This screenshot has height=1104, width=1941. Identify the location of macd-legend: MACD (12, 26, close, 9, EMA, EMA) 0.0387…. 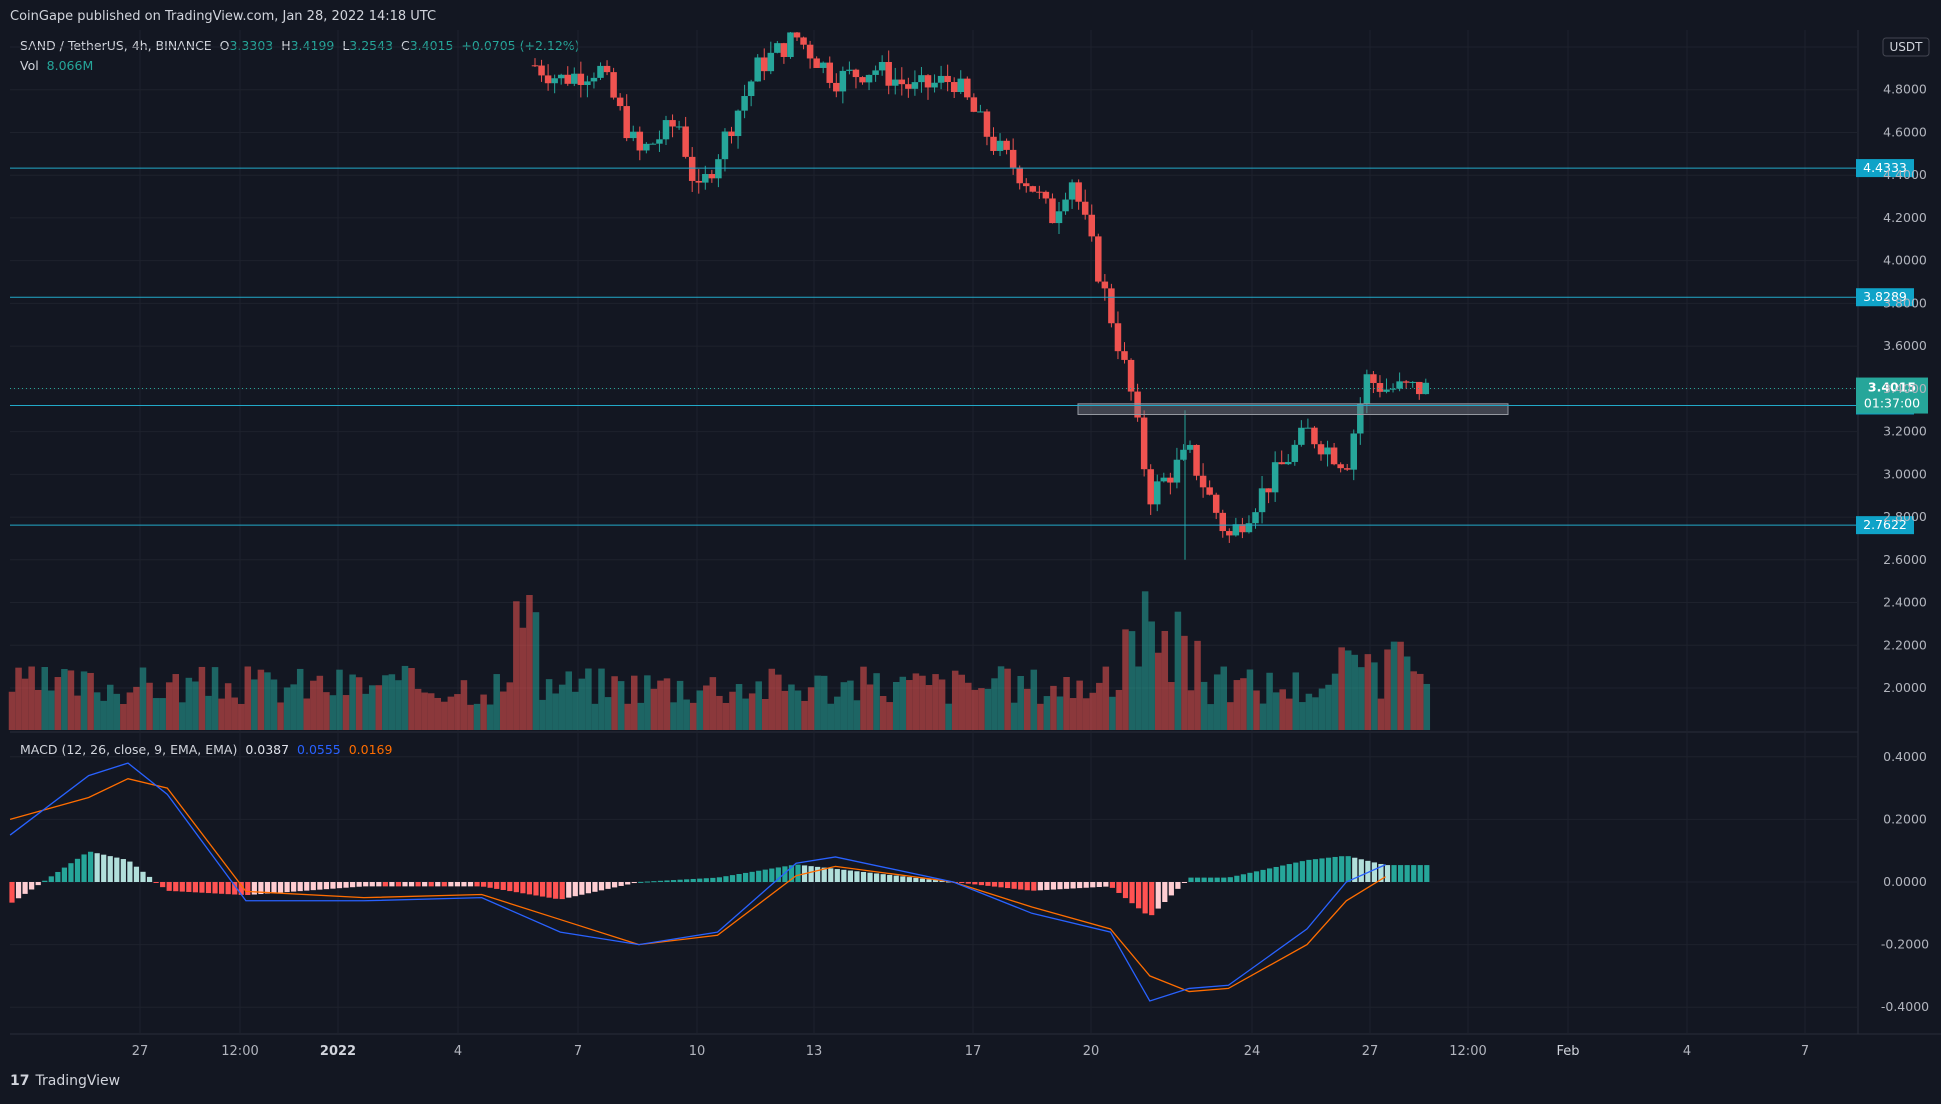
(206, 749).